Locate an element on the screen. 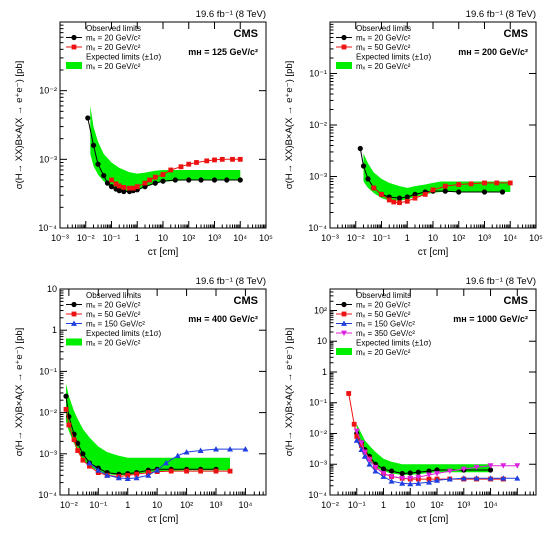 This screenshot has height=535, width=550. mass-label: mʜ = 400 GeV/c² is located at coordinates (223, 319).